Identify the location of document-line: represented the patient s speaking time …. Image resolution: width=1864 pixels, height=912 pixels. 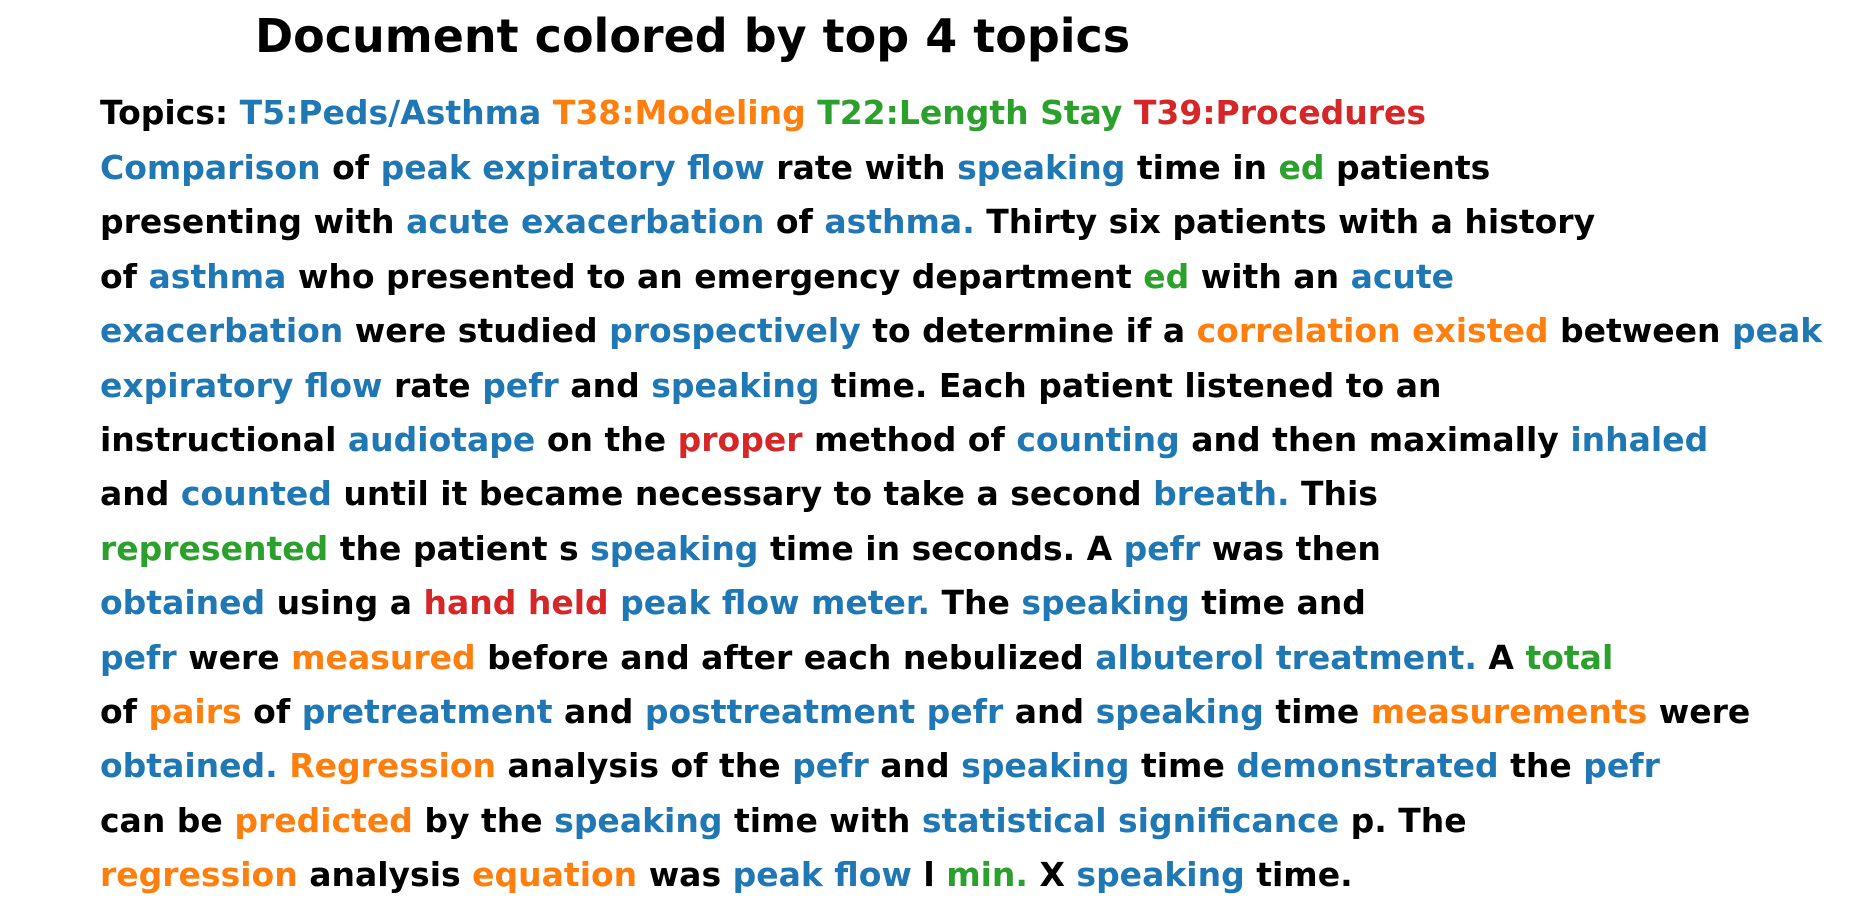
(740, 549).